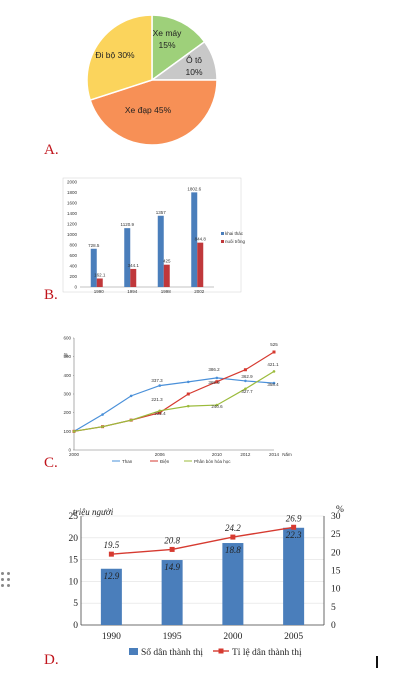 This screenshot has height=675, width=400. What do you see at coordinates (67, 412) in the screenshot?
I see `y-tick-label: 200` at bounding box center [67, 412].